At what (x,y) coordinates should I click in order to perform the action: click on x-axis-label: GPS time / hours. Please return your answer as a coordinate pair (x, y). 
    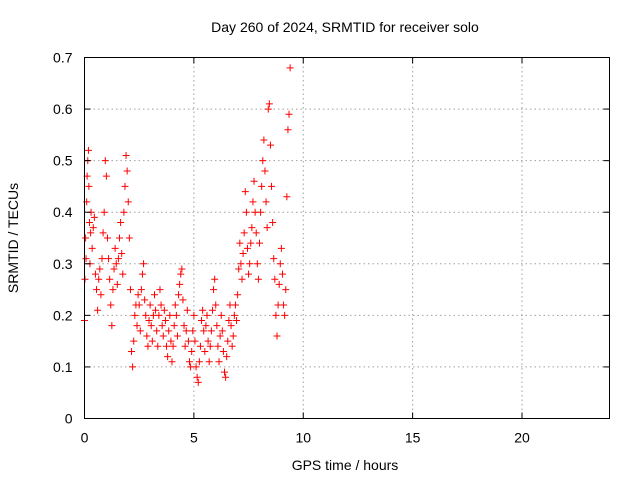
    Looking at the image, I should click on (345, 465).